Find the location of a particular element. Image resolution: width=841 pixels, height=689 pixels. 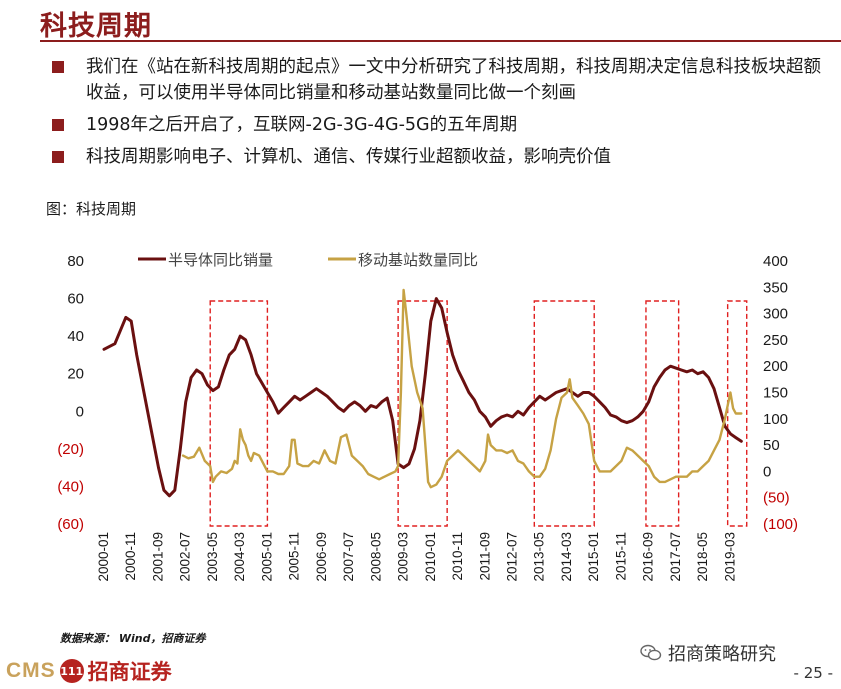

legend-base-station-label: 移动基站数量同比 is located at coordinates (418, 260).